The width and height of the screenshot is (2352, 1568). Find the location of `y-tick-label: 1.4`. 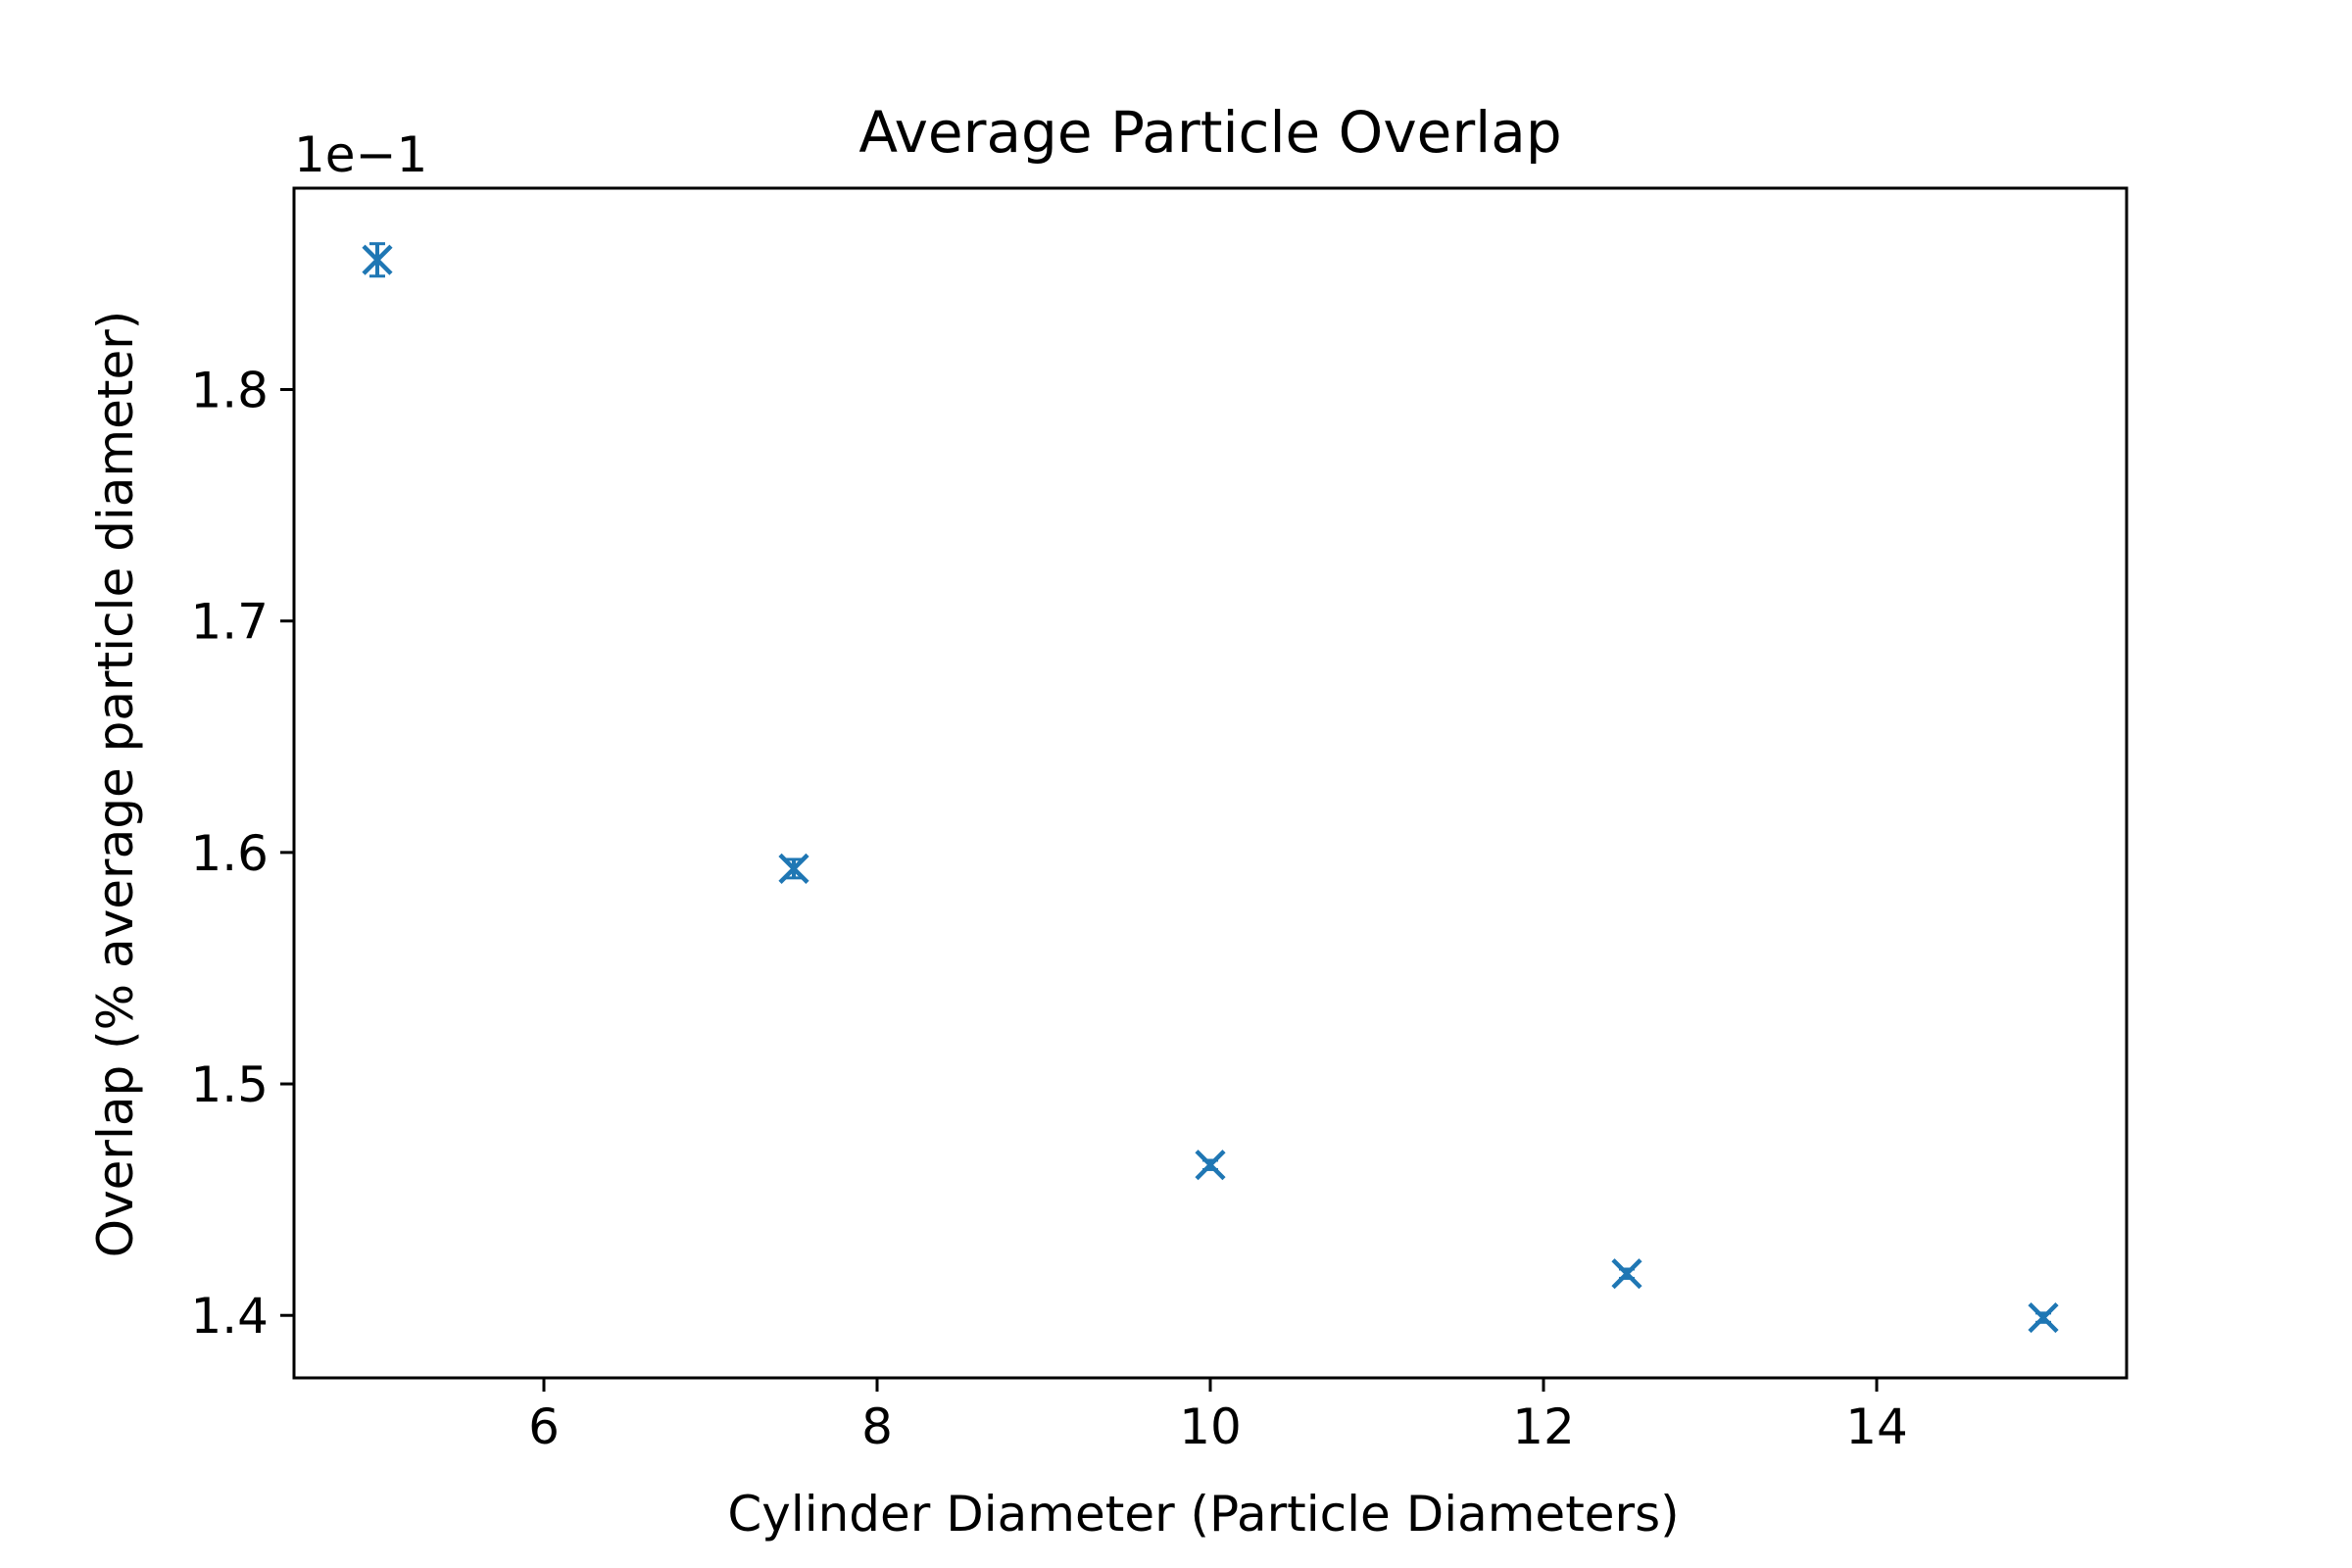

y-tick-label: 1.4 is located at coordinates (229, 1316).